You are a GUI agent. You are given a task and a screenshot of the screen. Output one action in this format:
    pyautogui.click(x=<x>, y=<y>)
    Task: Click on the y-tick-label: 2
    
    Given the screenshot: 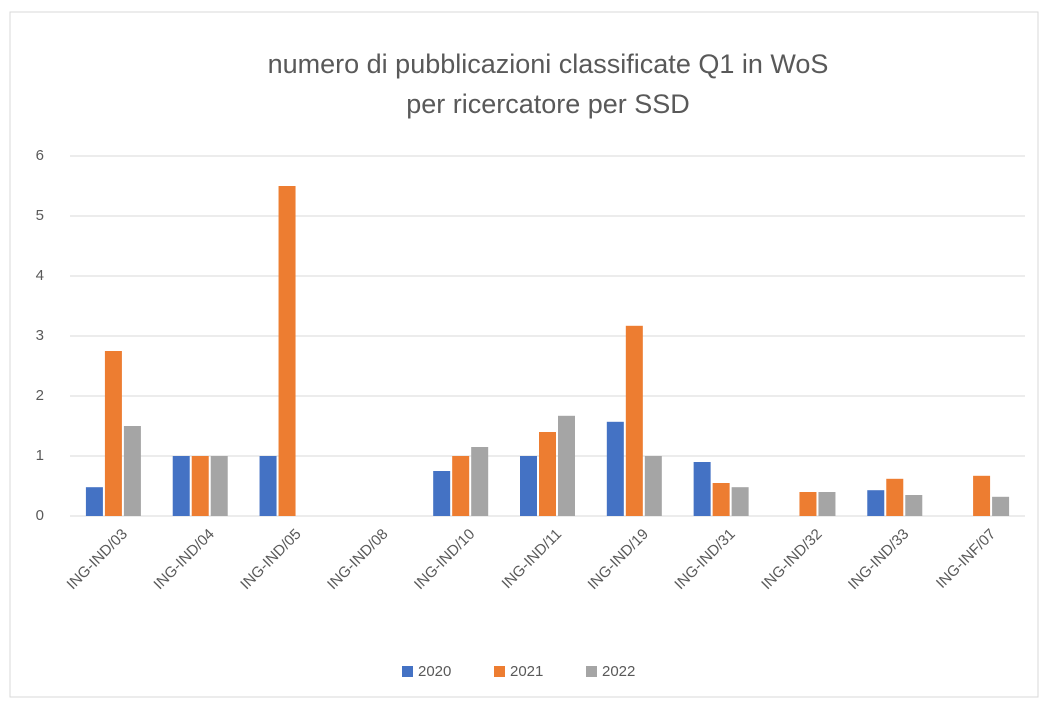 What is the action you would take?
    pyautogui.click(x=40, y=395)
    